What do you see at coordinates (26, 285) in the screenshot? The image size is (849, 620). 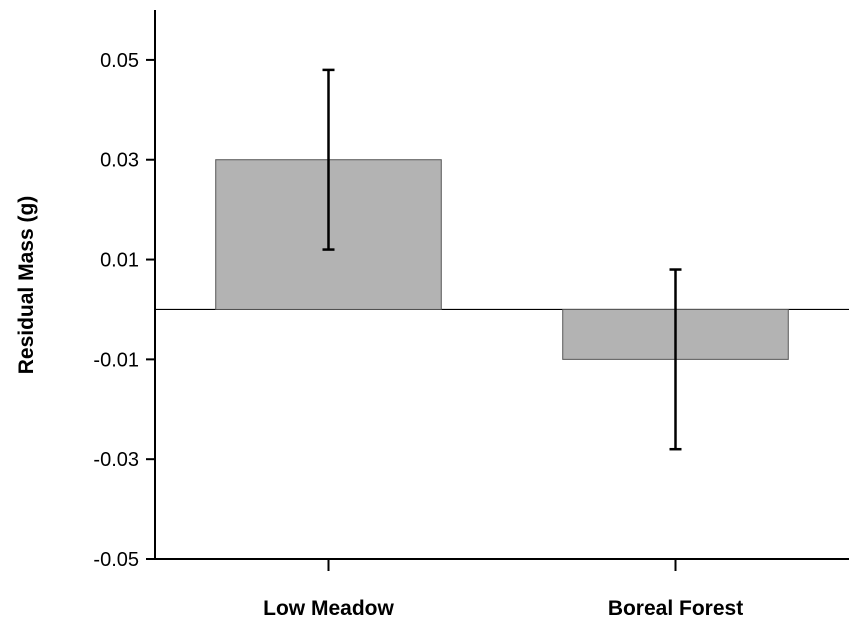 I see `y-axis-title: Residual Mass (g)` at bounding box center [26, 285].